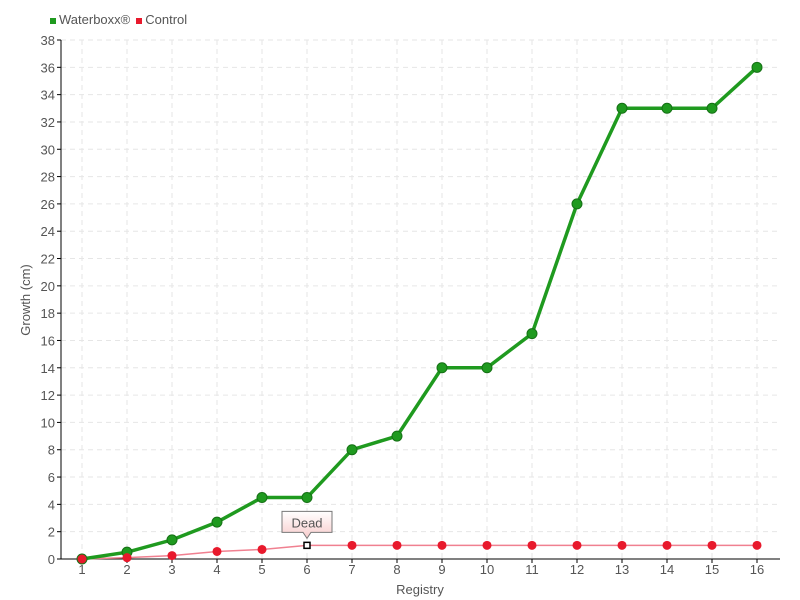 The image size is (800, 600). Describe the element at coordinates (48, 368) in the screenshot. I see `y-tick-label: 14` at that location.